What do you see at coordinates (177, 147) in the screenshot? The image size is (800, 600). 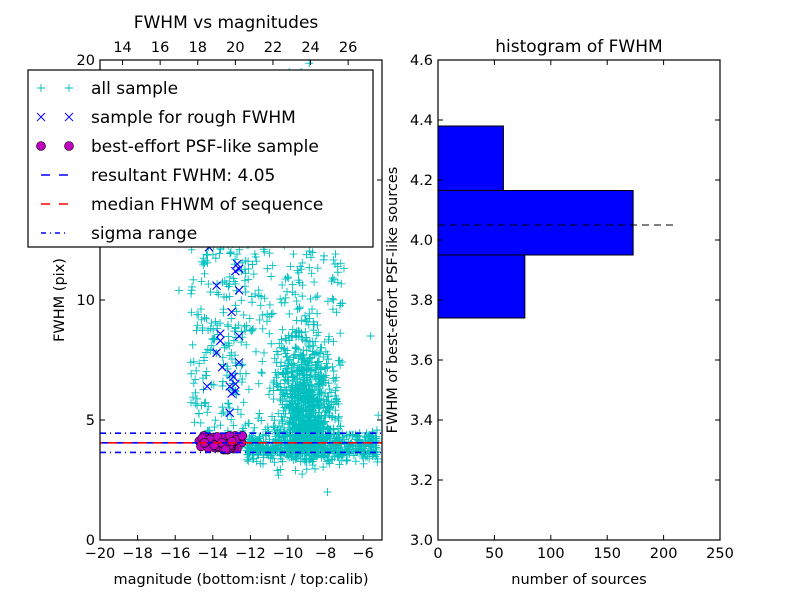 I see `legend-entry: best-effort PSF-like sample` at bounding box center [177, 147].